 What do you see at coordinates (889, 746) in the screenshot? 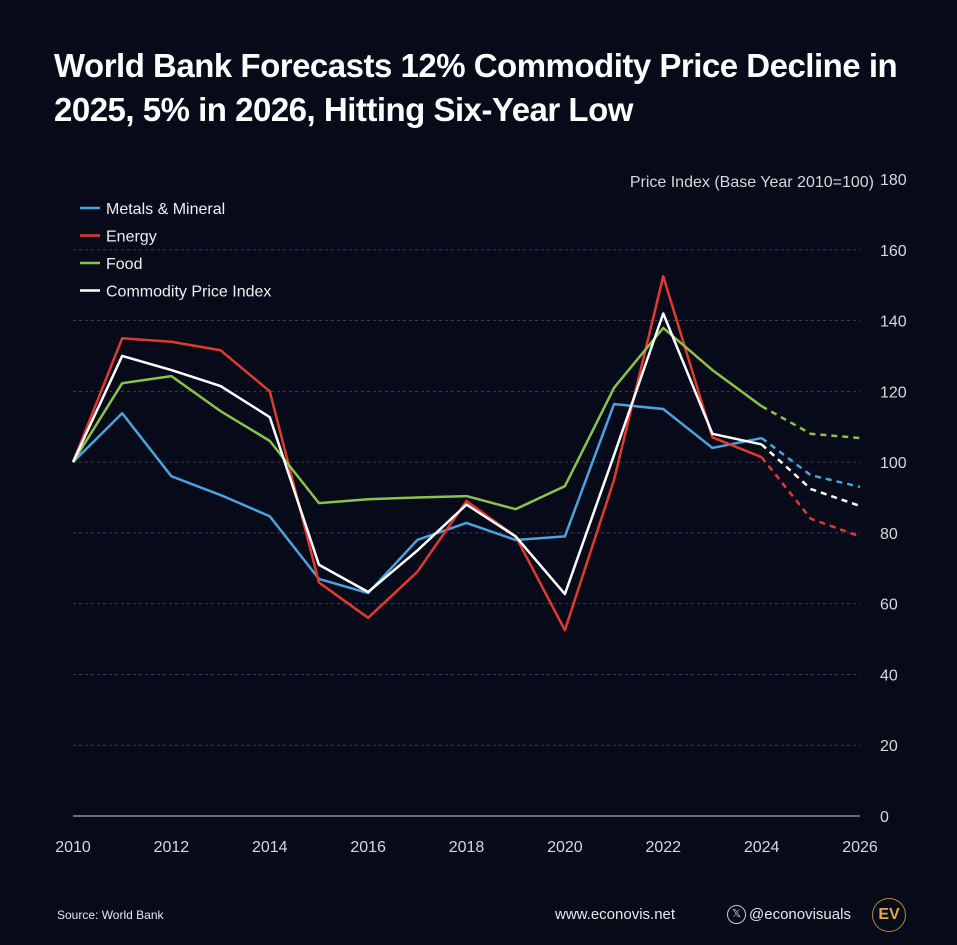
I see `y-tick-label: 20` at bounding box center [889, 746].